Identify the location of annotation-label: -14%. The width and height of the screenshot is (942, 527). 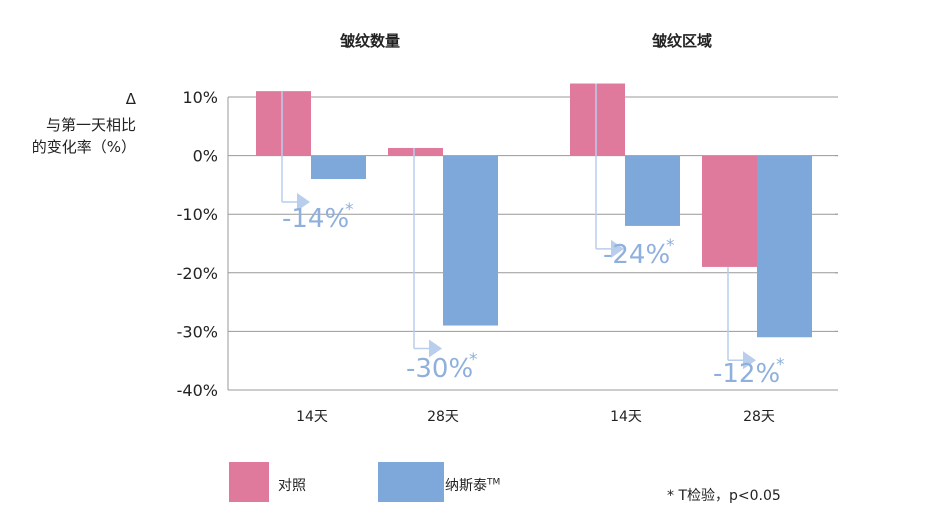
(315, 219).